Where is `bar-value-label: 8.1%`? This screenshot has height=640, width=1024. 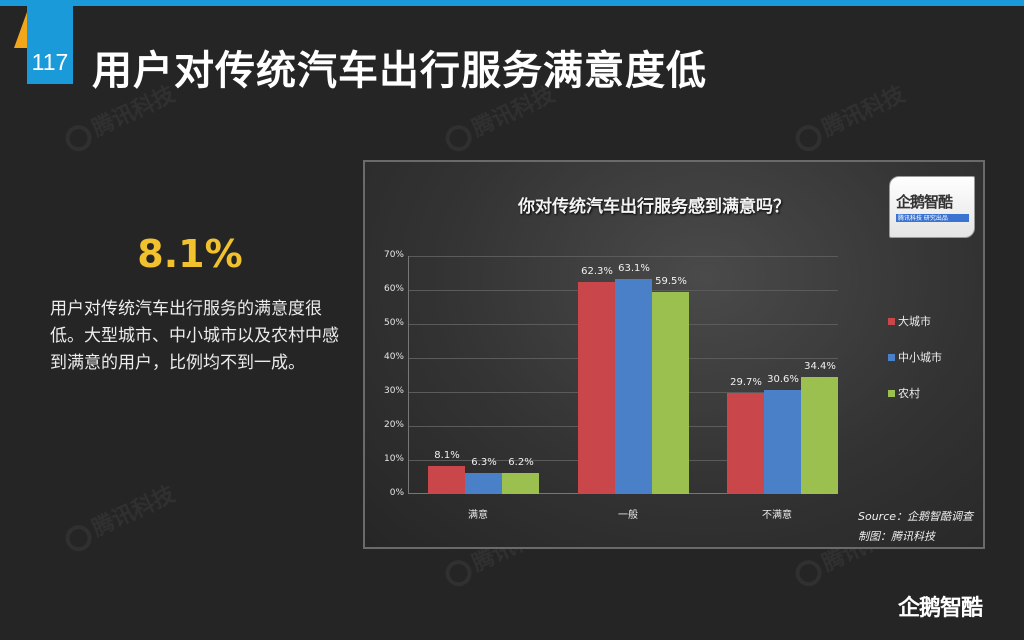
bar-value-label: 8.1% is located at coordinates (447, 456).